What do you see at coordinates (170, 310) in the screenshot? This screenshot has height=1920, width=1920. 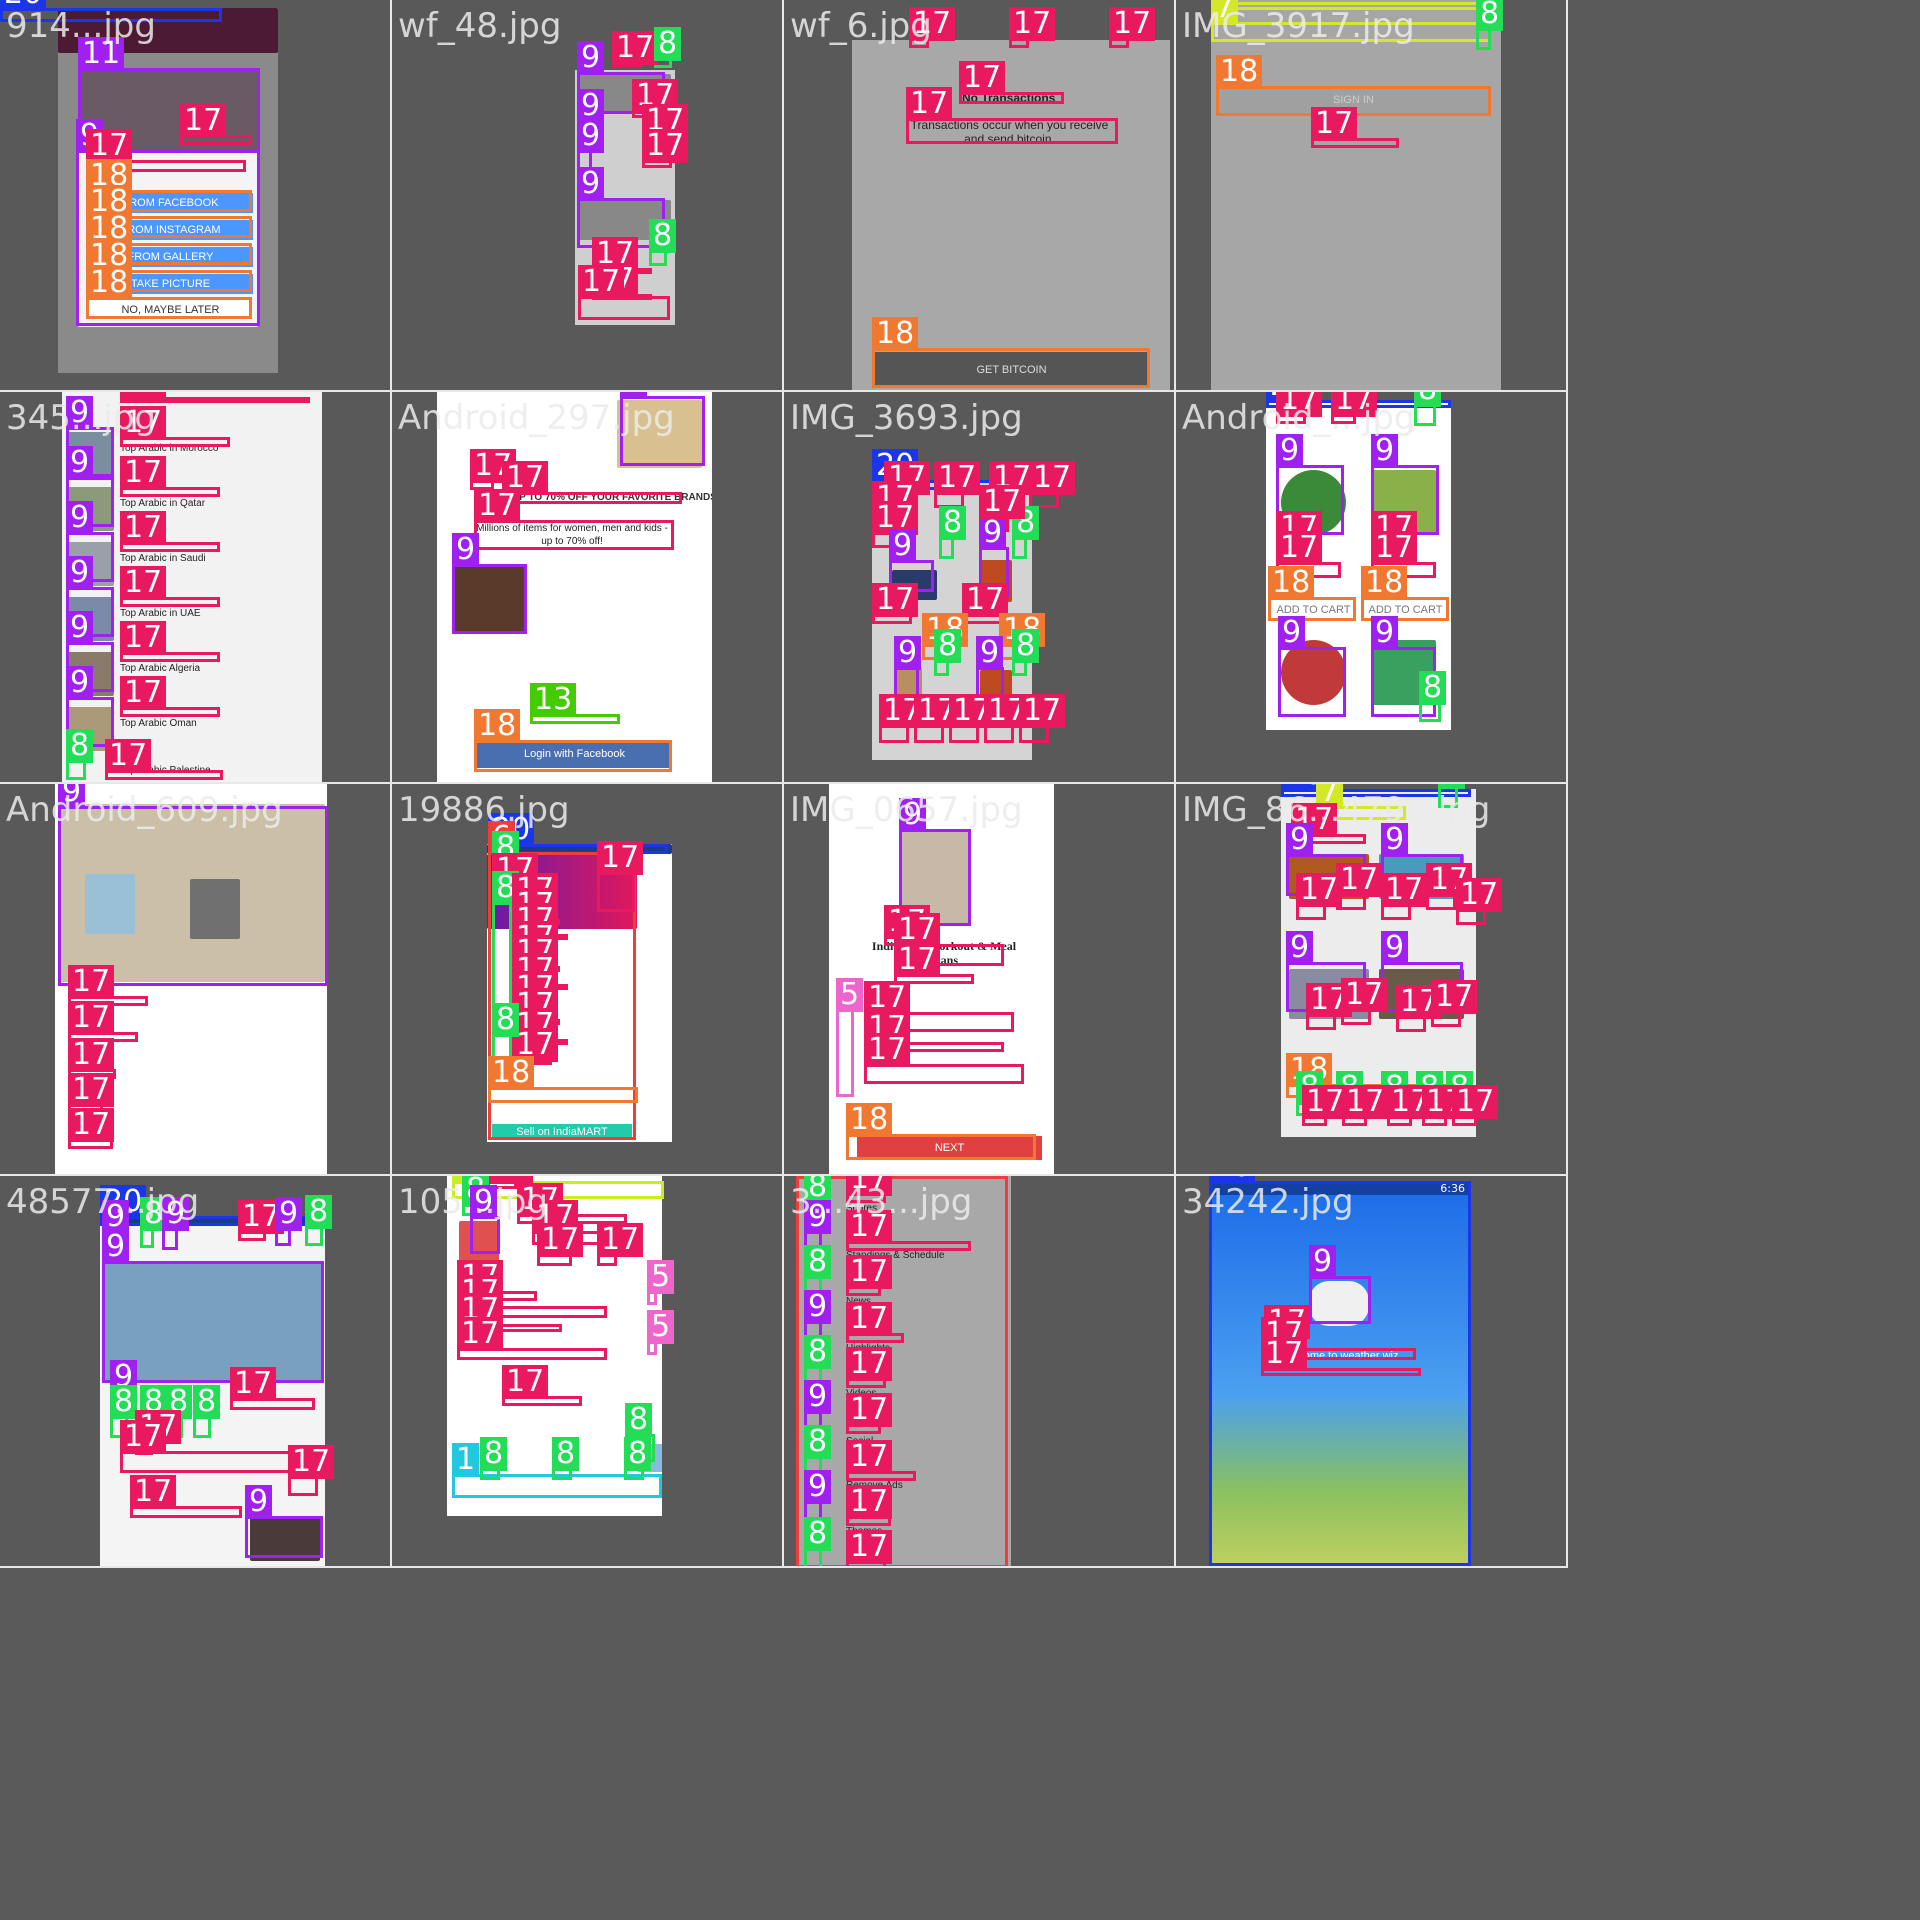 I see `dismiss-button: NO, MAYBE LATER` at bounding box center [170, 310].